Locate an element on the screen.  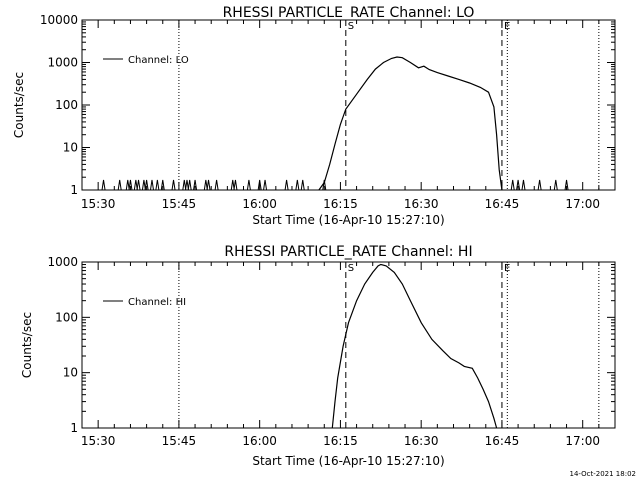
chart-title: RHESSI PARTICLE_RATE Channel: HI is located at coordinates (348, 252).